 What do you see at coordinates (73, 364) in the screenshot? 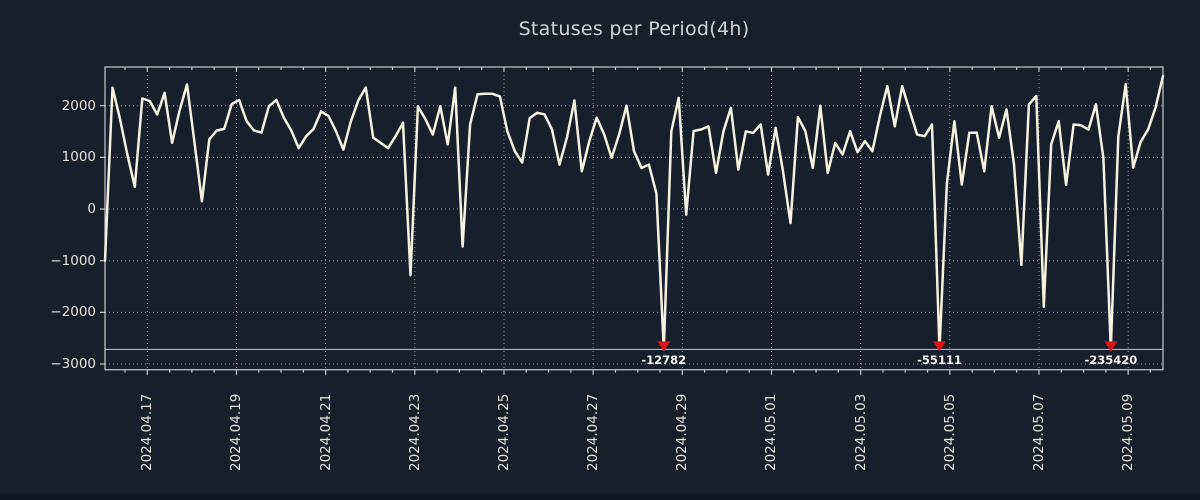
I see `y-tick-label: −3000` at bounding box center [73, 364].